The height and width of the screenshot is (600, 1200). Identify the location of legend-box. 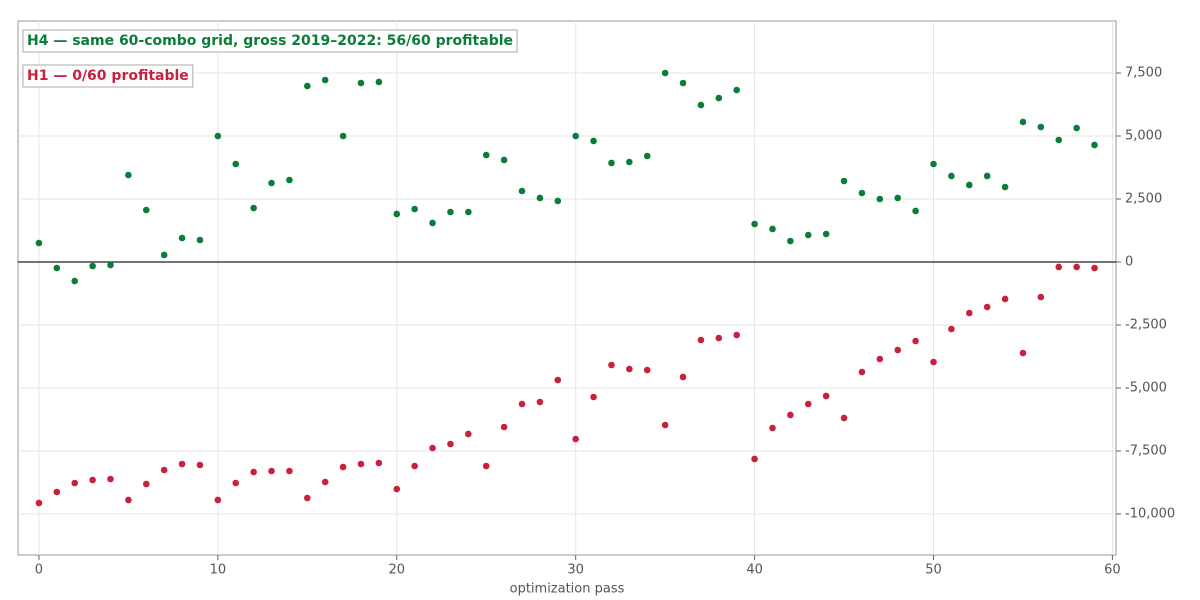
(270, 41).